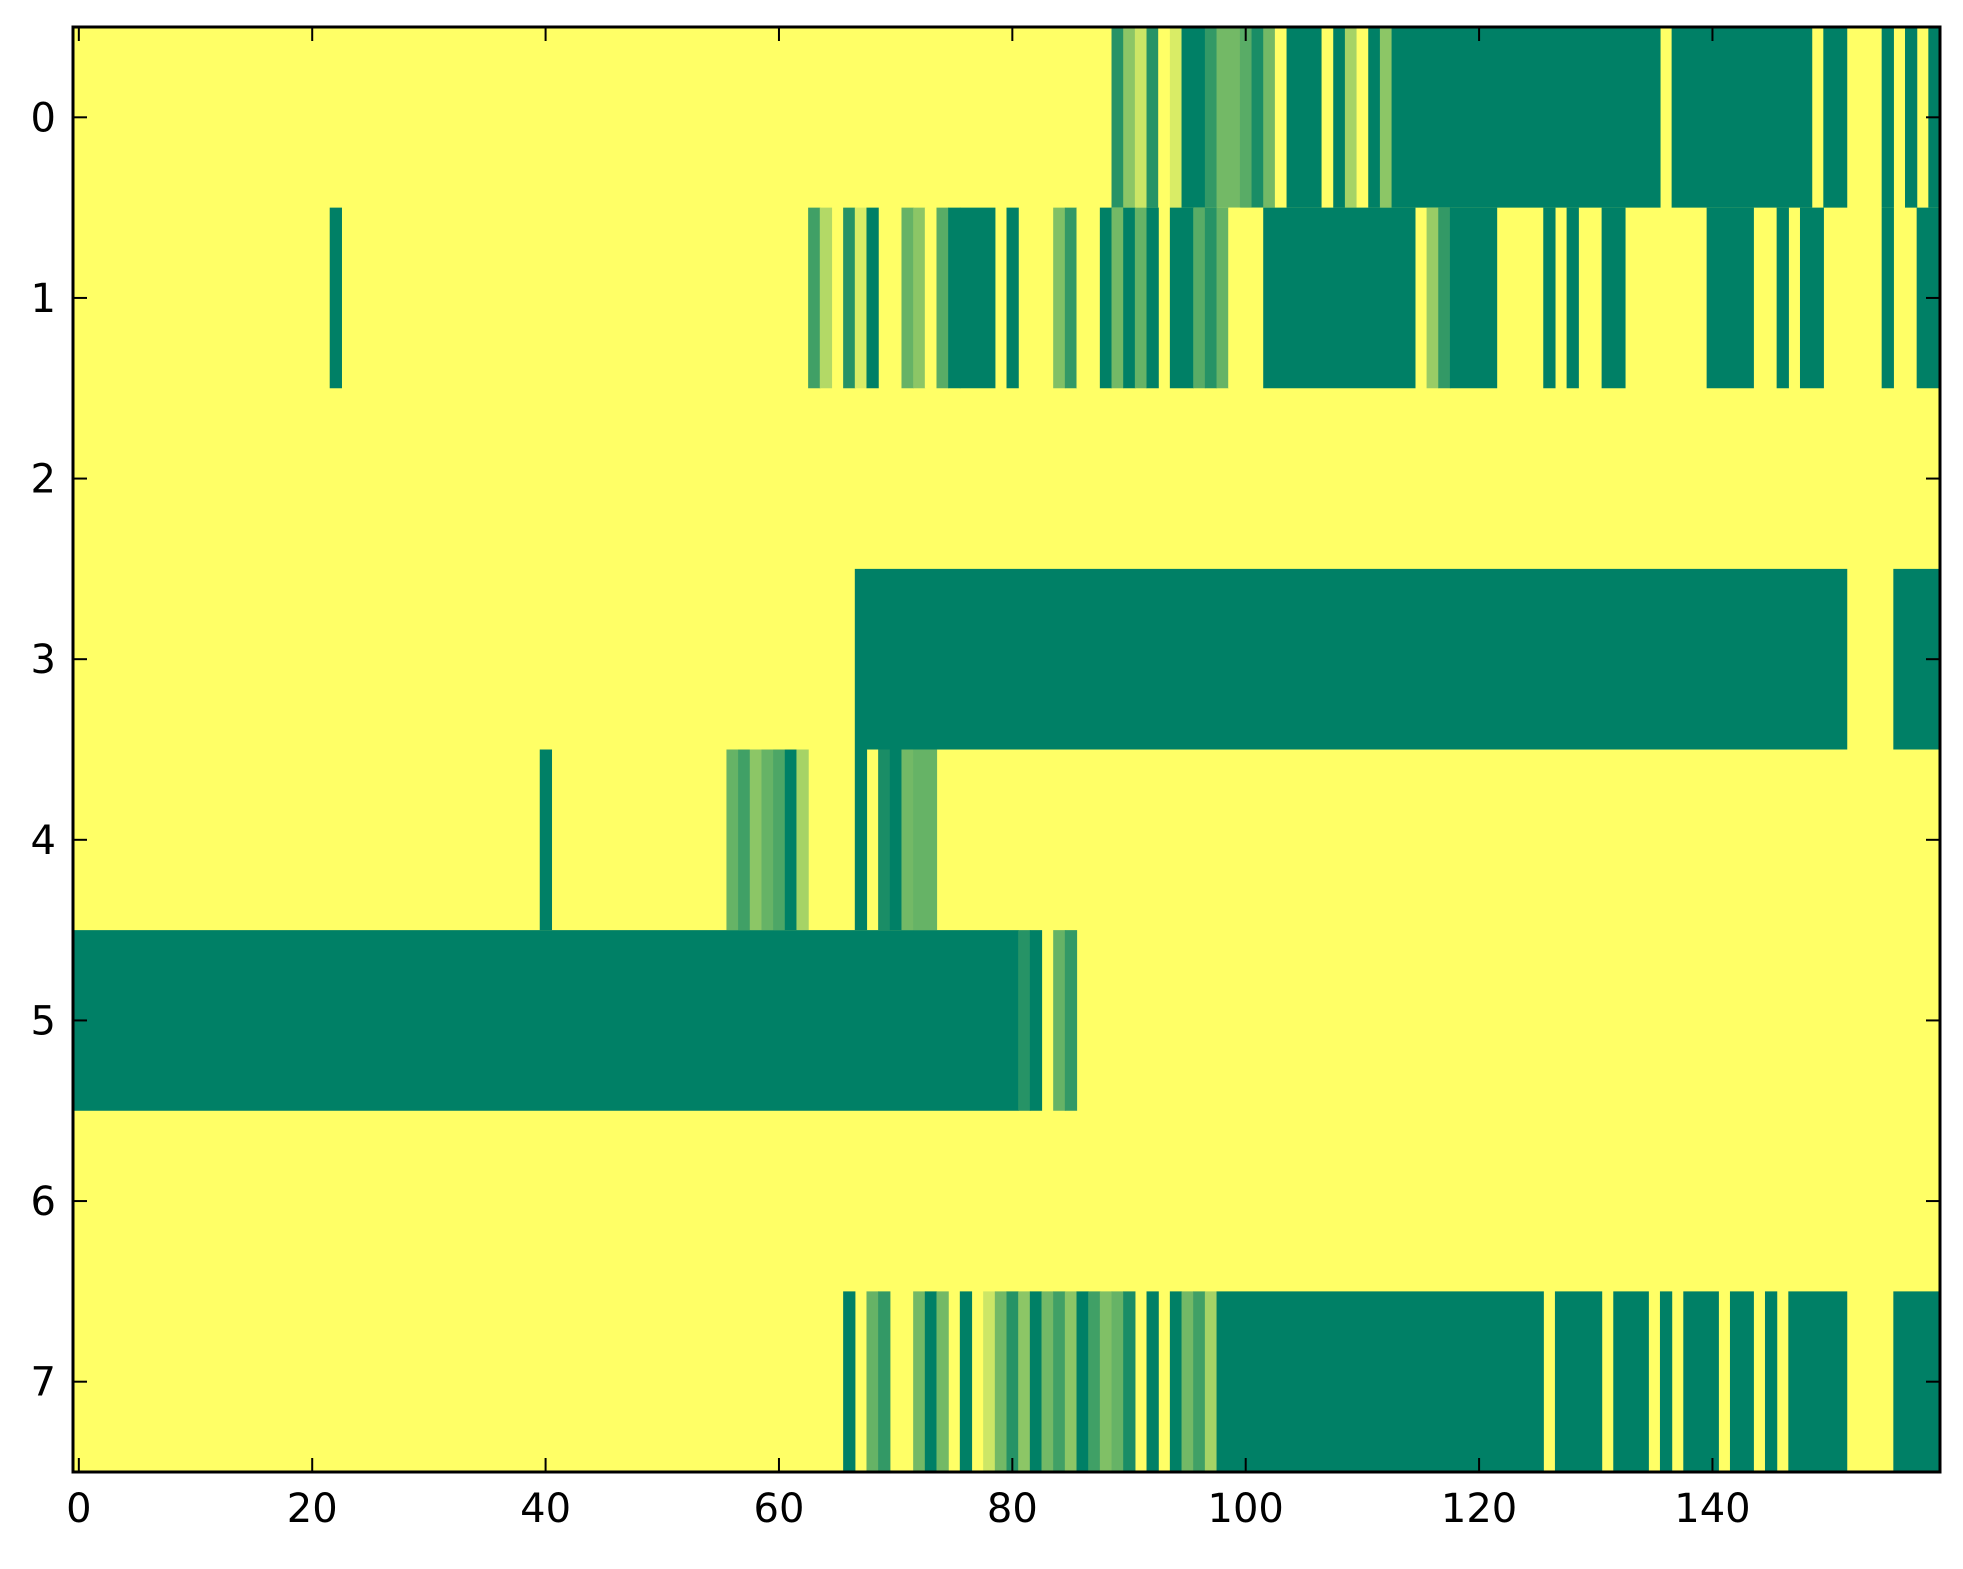  What do you see at coordinates (78, 1509) in the screenshot?
I see `x-tick-label: 0` at bounding box center [78, 1509].